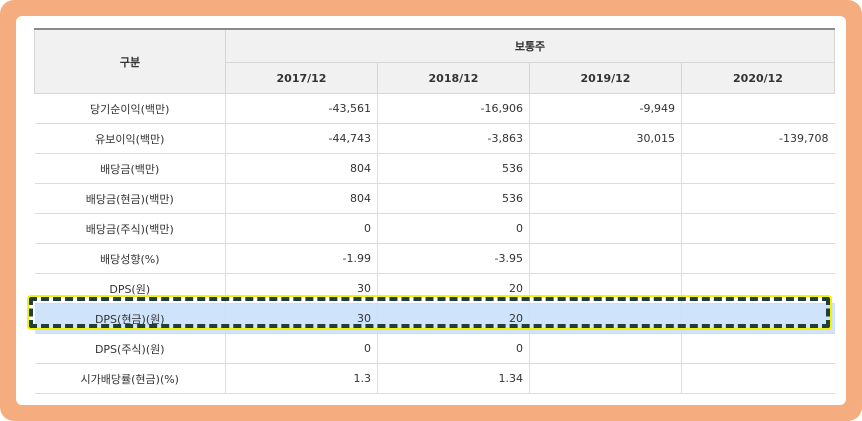 The image size is (862, 421). Describe the element at coordinates (130, 138) in the screenshot. I see `row-label: 유보이익(백만)` at that location.